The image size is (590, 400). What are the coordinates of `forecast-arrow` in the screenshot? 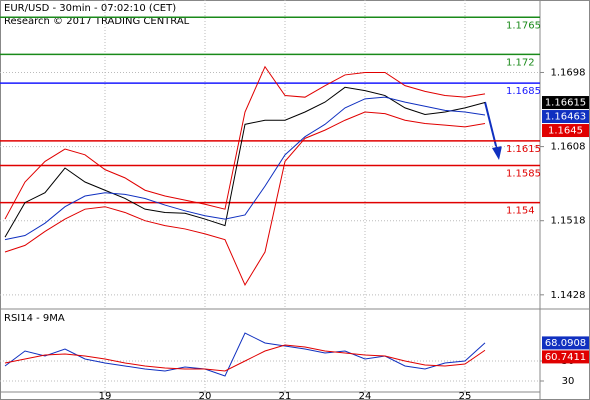 It's located at (491, 126).